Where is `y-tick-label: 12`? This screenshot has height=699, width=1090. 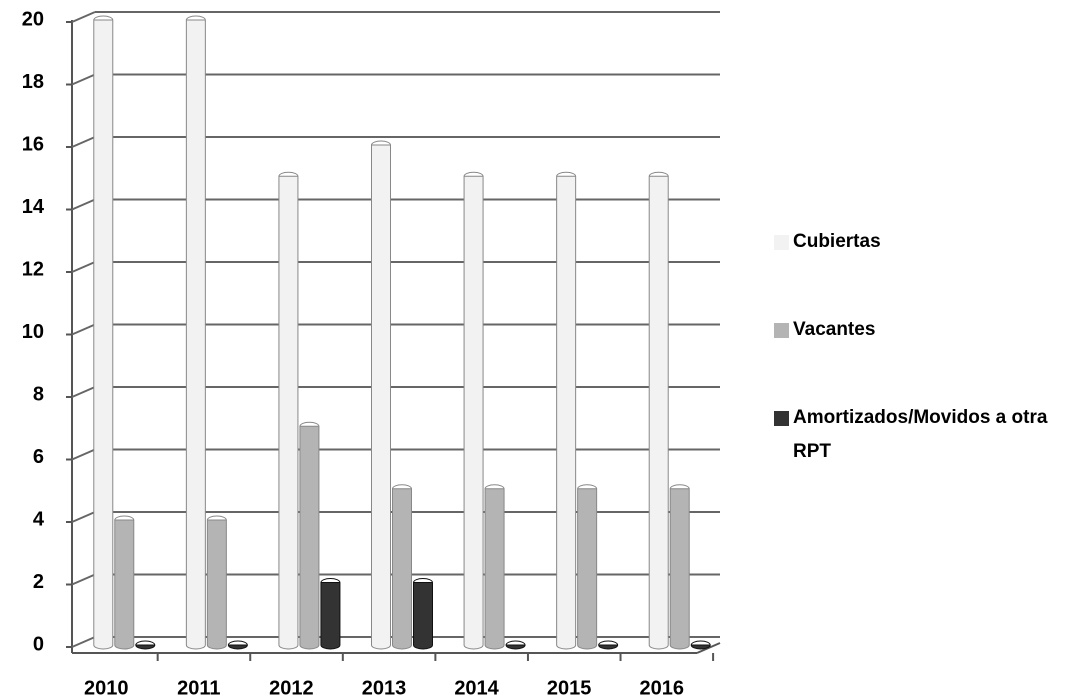
y-tick-label: 12 is located at coordinates (33, 269).